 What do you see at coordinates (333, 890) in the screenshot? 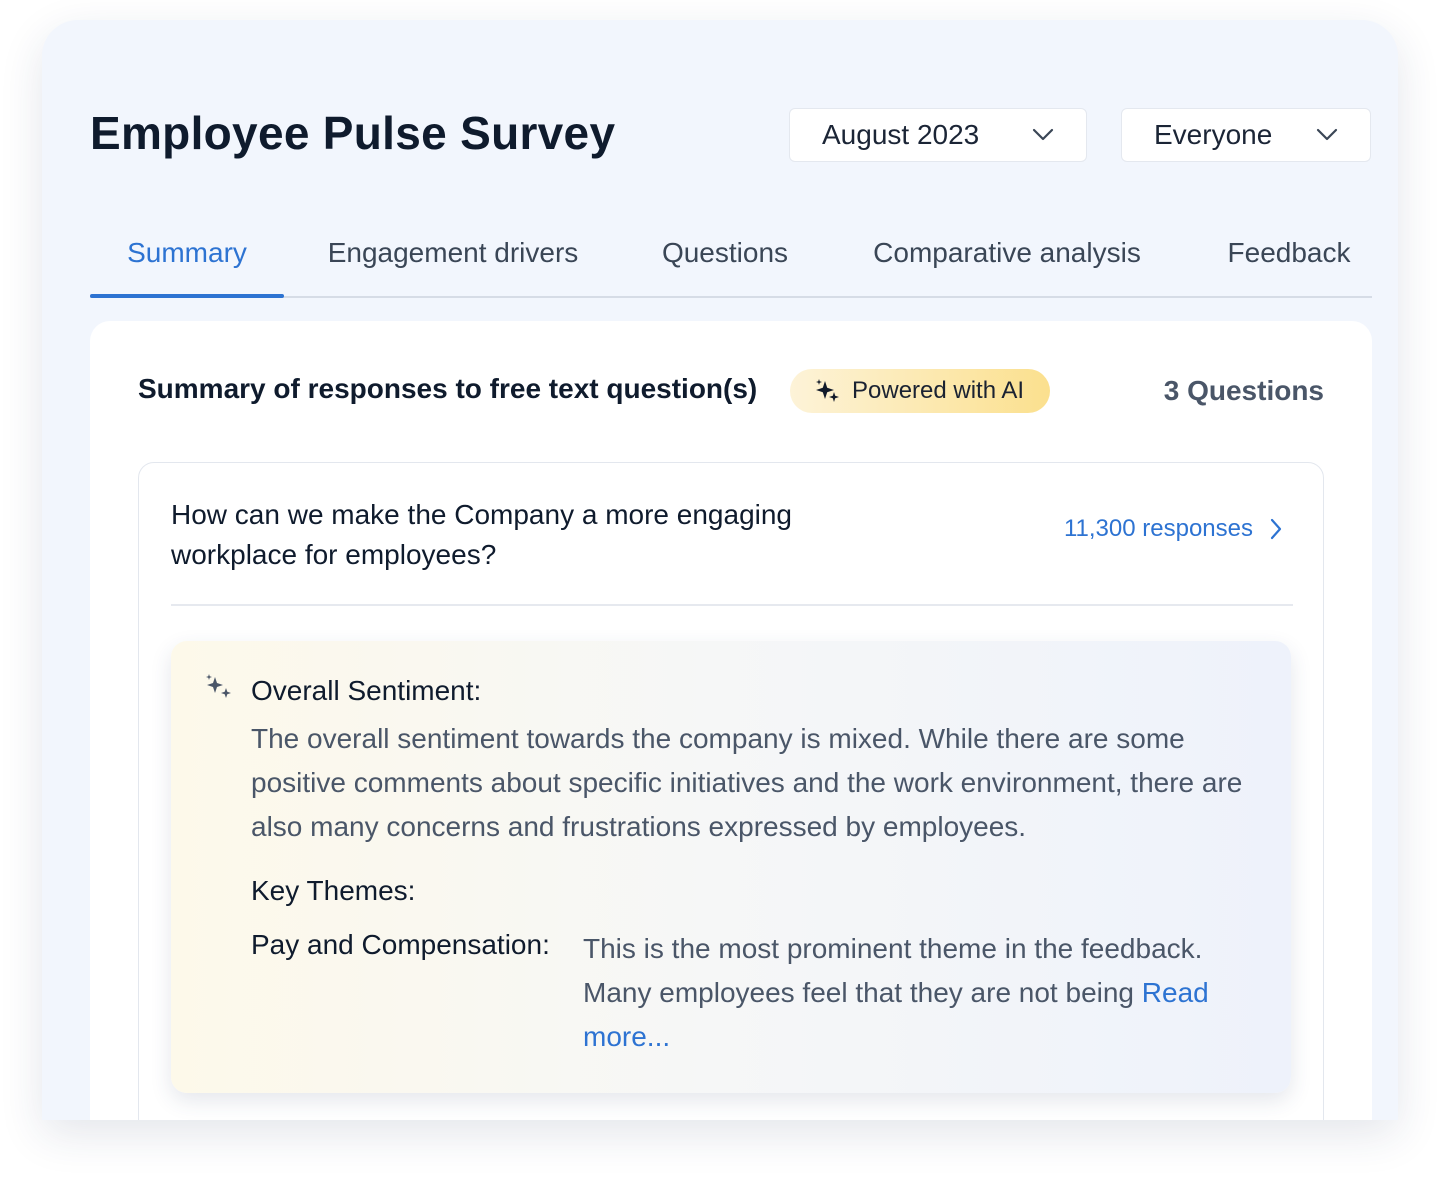
I see `key-themes-title: Key Themes:` at bounding box center [333, 890].